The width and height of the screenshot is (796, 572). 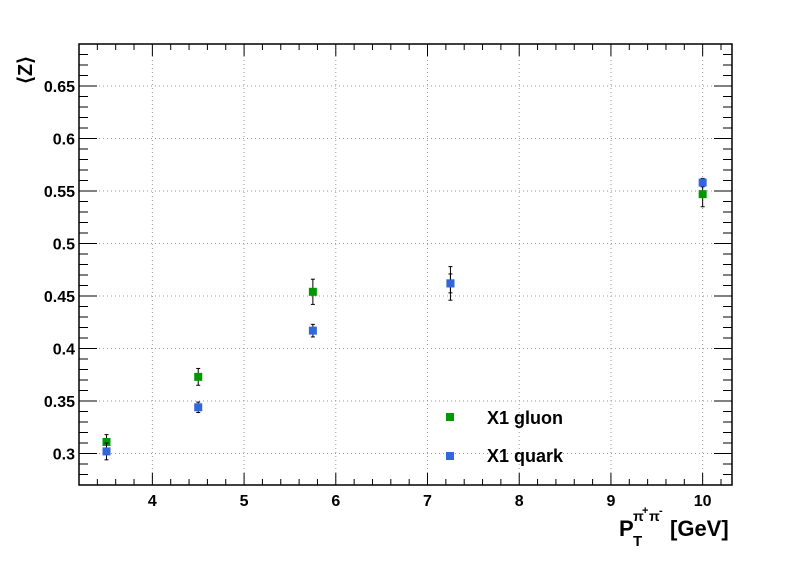 What do you see at coordinates (703, 501) in the screenshot?
I see `x-tick-label: 10` at bounding box center [703, 501].